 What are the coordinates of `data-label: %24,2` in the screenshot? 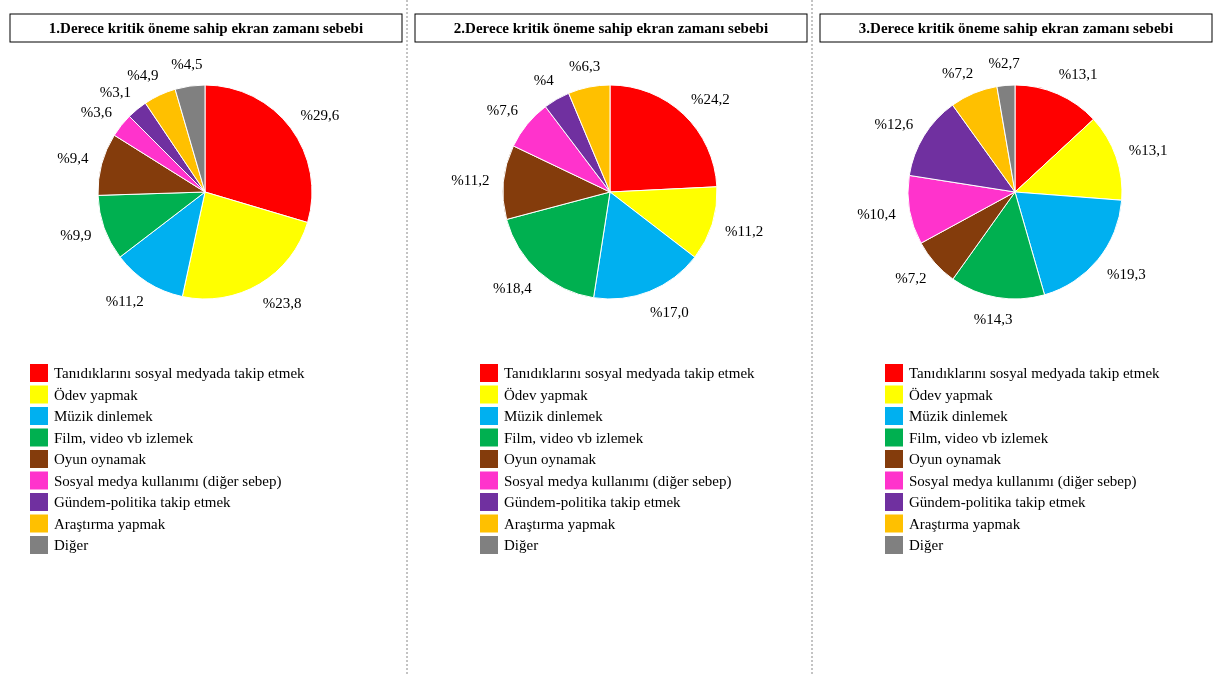 It's located at (710, 98).